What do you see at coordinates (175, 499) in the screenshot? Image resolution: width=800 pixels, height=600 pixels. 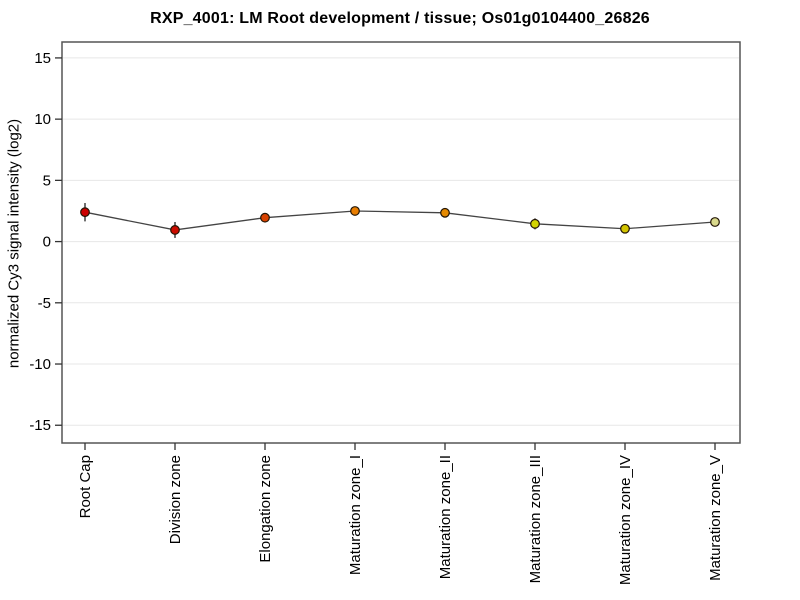 I see `x-tick-label: Division zone` at bounding box center [175, 499].